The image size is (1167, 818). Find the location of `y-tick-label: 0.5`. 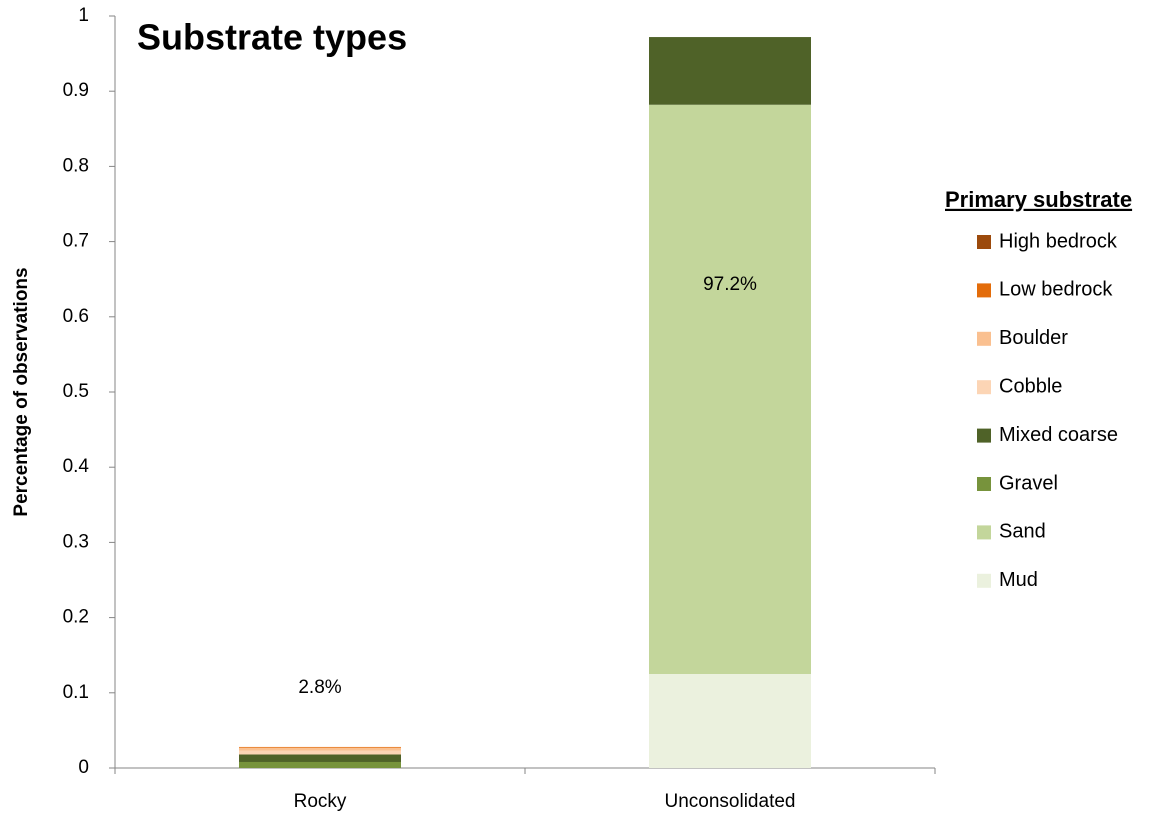

y-tick-label: 0.5 is located at coordinates (76, 391).